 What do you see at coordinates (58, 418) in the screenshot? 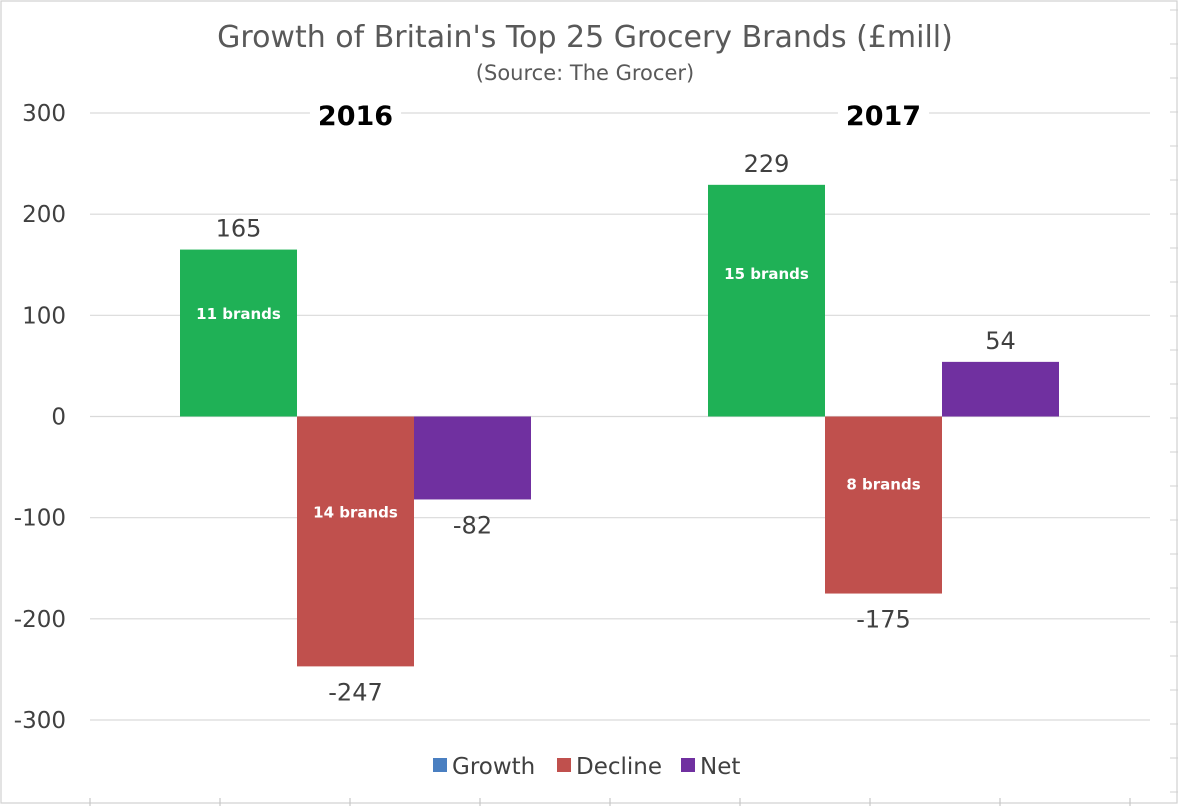
I see `y-tick-label: 0` at bounding box center [58, 418].